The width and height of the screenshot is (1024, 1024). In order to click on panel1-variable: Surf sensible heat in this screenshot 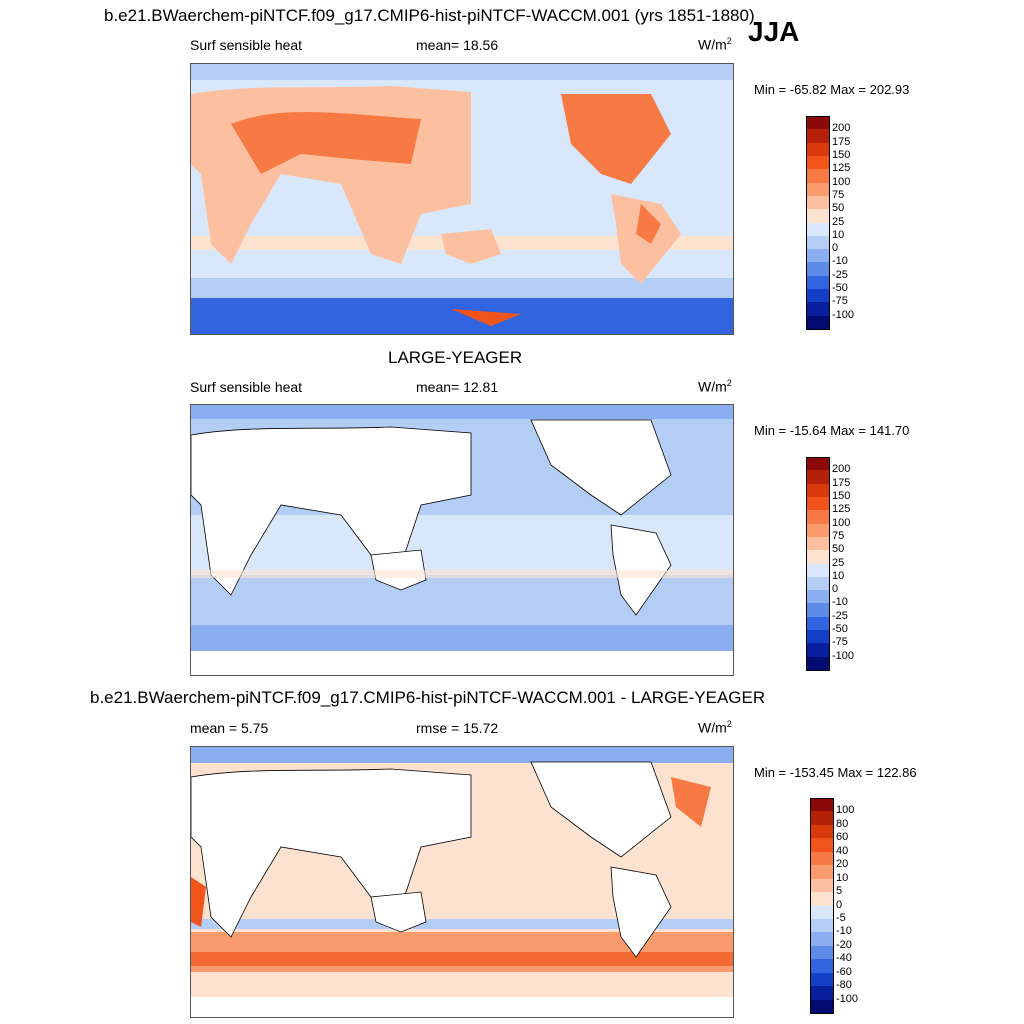, I will do `click(246, 45)`.